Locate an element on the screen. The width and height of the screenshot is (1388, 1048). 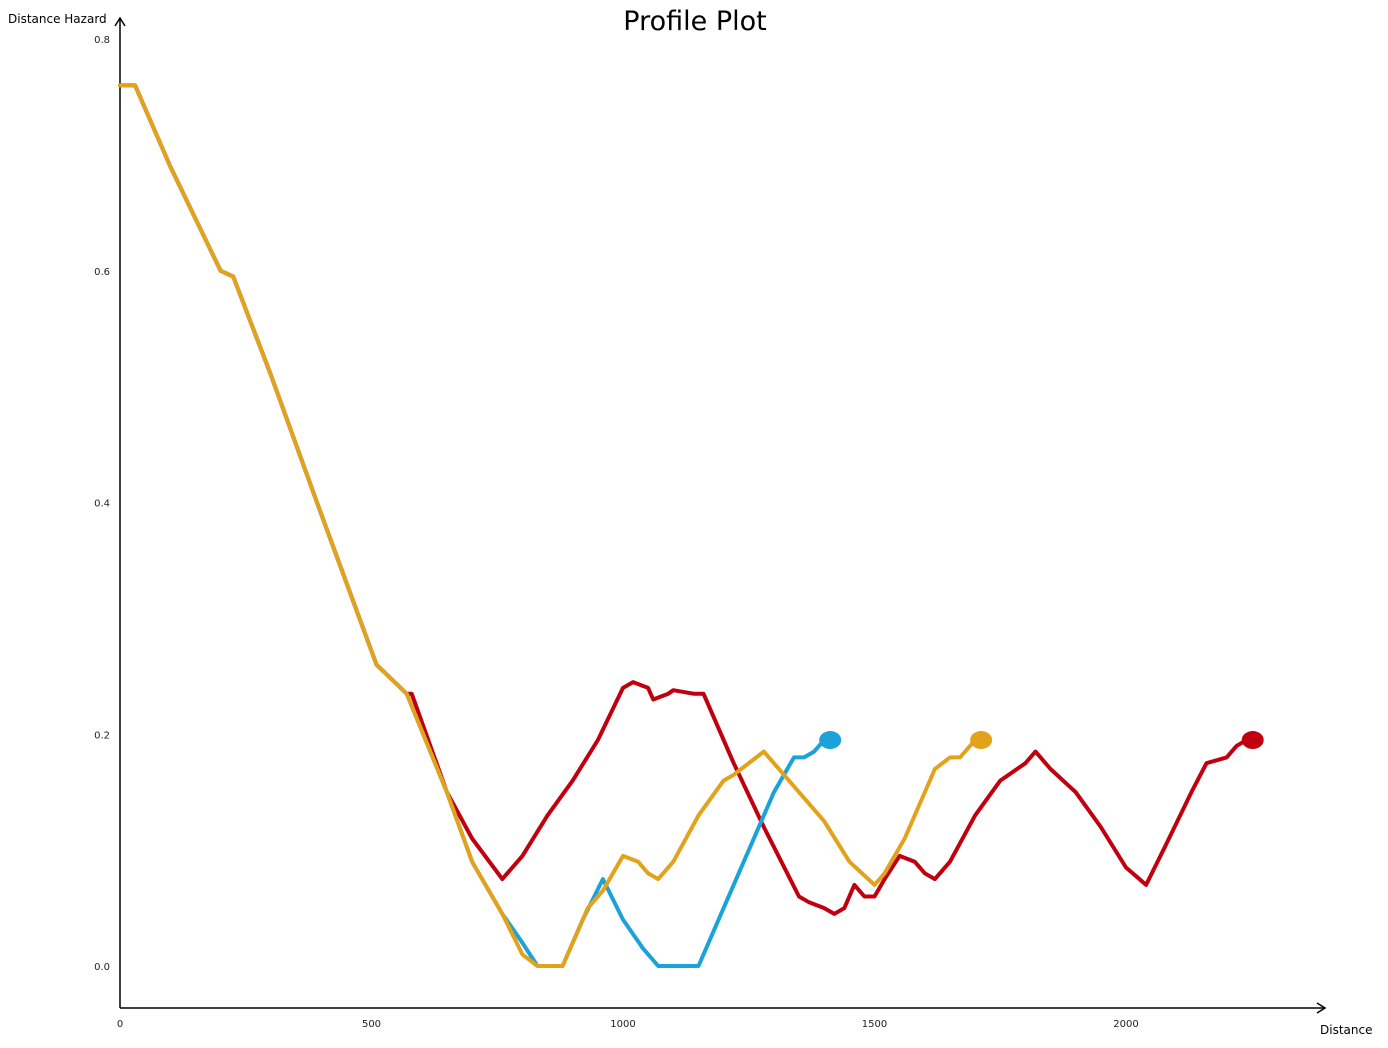
y-axis: Distance Hazard 0.0 0.2 0.4 0.6 0.8 is located at coordinates (67, 510).